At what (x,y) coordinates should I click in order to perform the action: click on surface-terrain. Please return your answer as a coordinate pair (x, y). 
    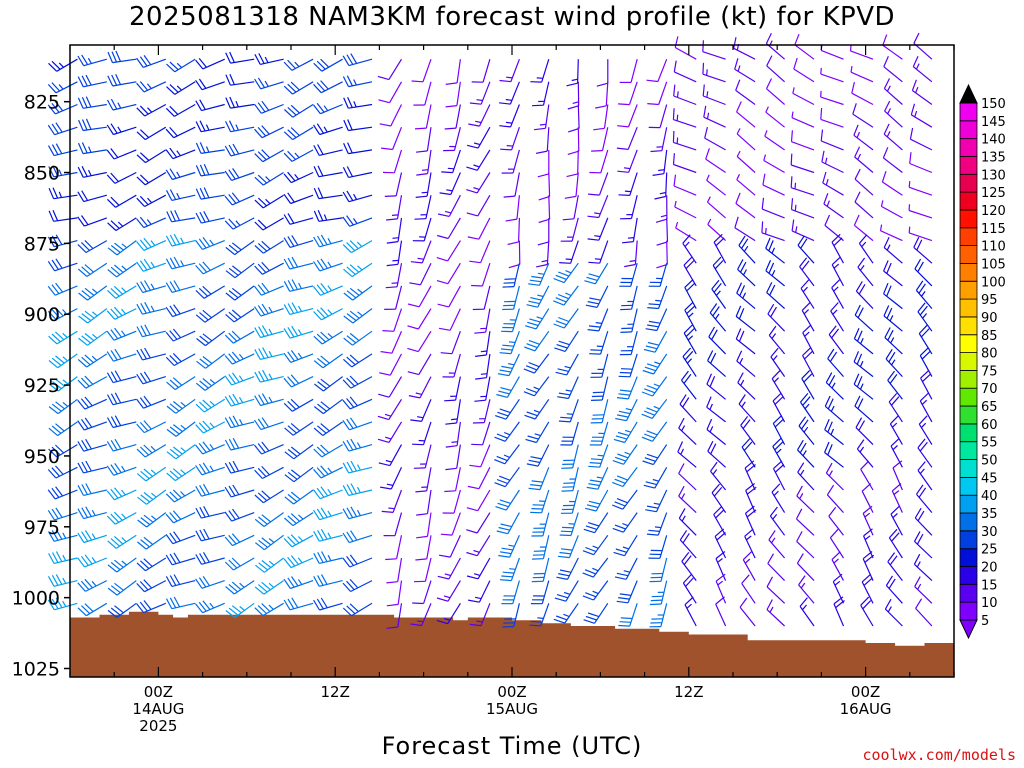
    Looking at the image, I should click on (512, 644).